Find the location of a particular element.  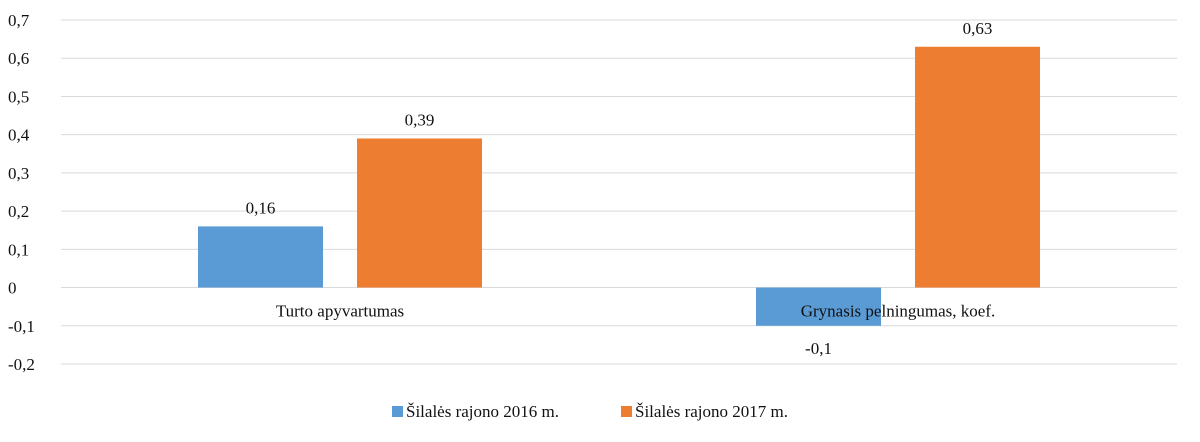

y-tick-label: -0,2 is located at coordinates (21, 364).